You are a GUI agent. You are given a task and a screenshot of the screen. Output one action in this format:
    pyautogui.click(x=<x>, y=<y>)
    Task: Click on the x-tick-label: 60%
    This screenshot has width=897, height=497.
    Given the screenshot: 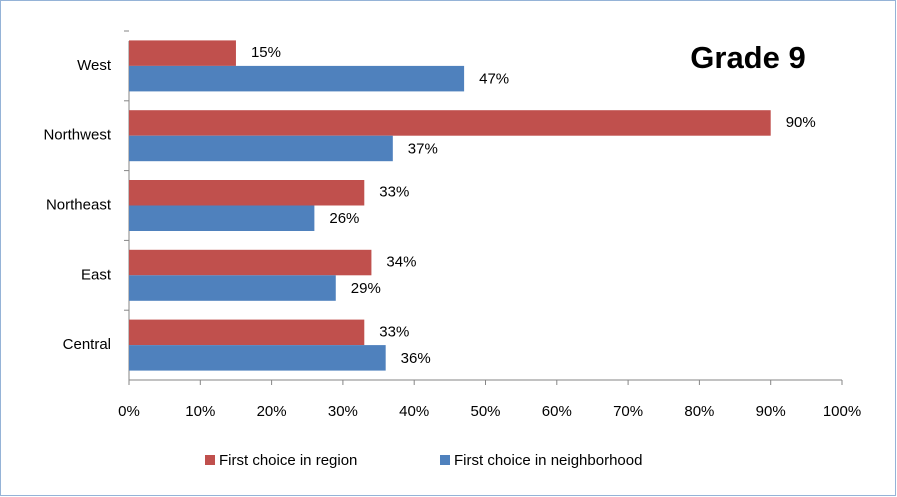 What is the action you would take?
    pyautogui.click(x=557, y=411)
    